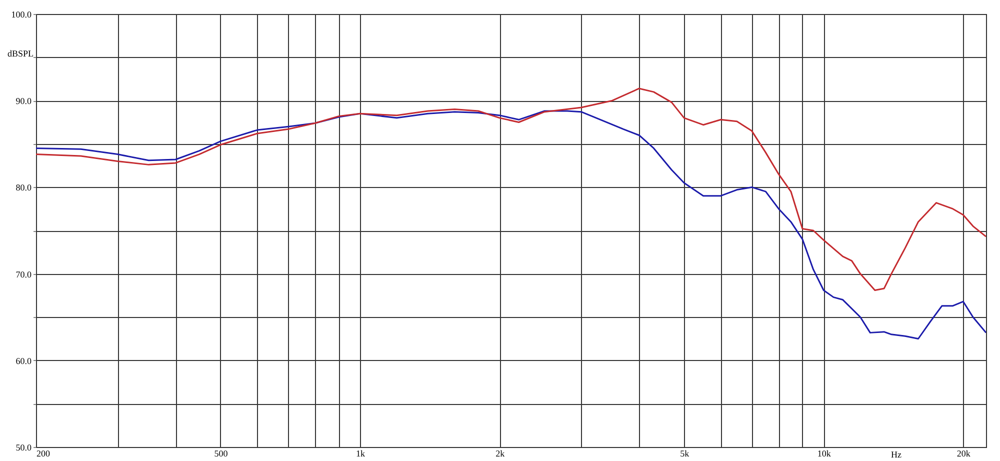 The image size is (1000, 461). I want to click on y-tick-label: 100.0, so click(21, 15).